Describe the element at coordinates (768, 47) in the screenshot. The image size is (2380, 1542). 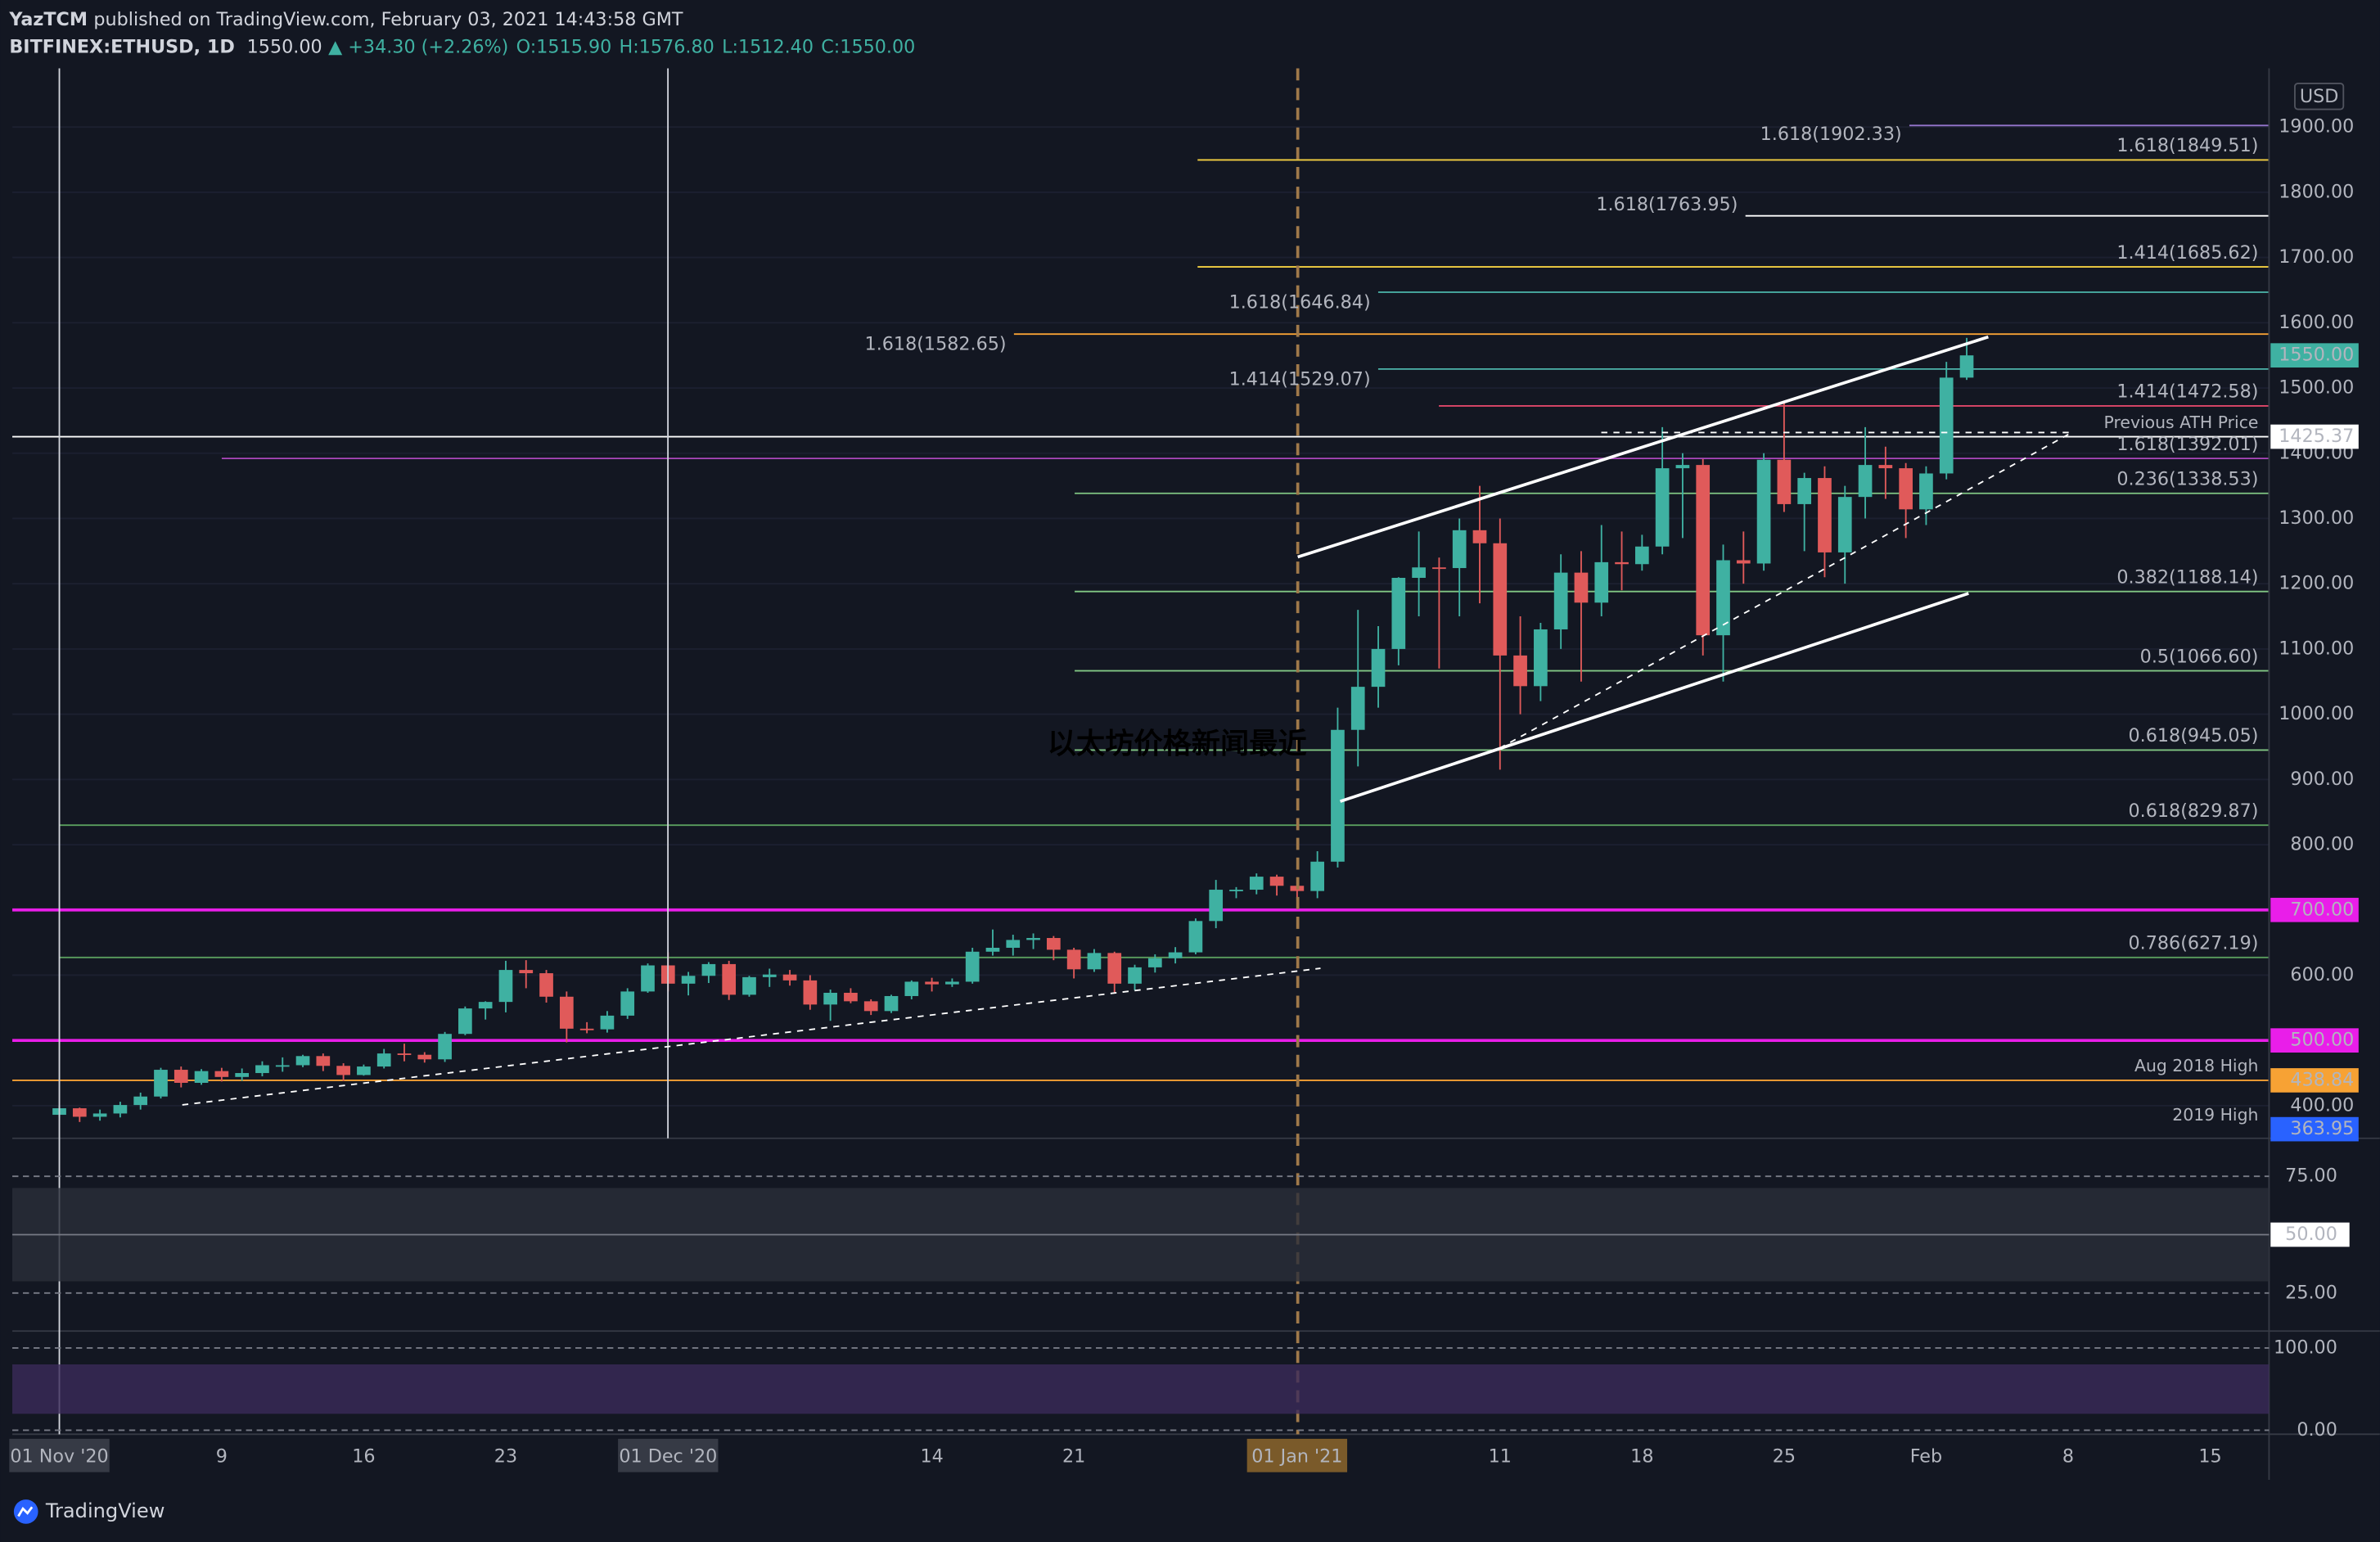
I see `low: L:1512.40` at that location.